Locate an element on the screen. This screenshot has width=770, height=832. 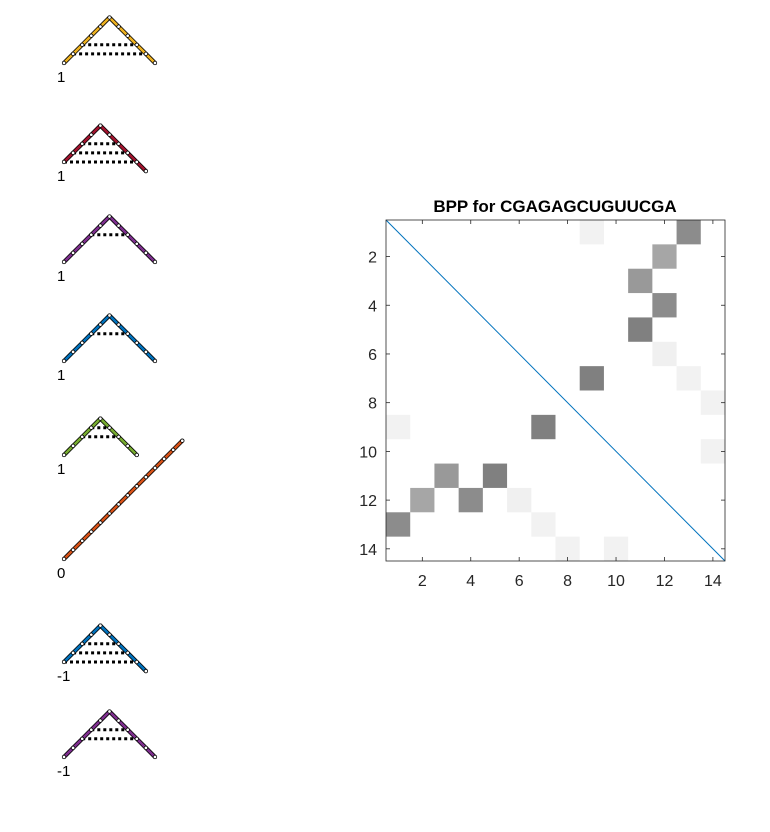
x-tick-label: 12 is located at coordinates (665, 581).